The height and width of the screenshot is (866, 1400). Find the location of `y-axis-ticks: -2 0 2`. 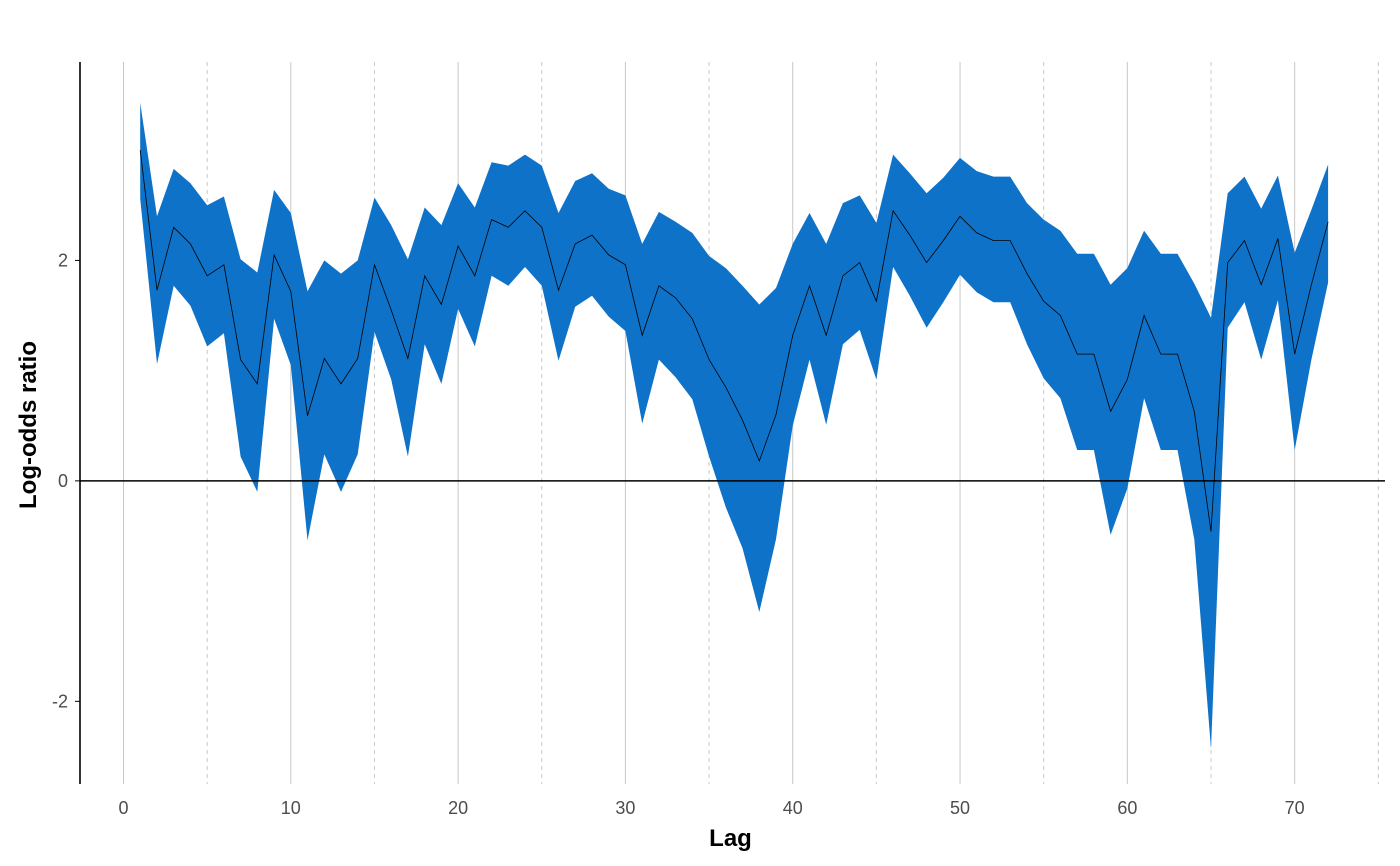

y-axis-ticks: -2 0 2 is located at coordinates (66, 480).